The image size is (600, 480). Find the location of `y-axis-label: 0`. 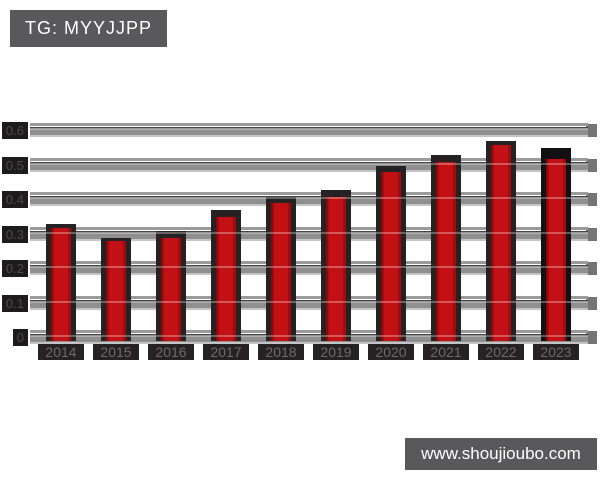

y-axis-label: 0 is located at coordinates (20, 337).